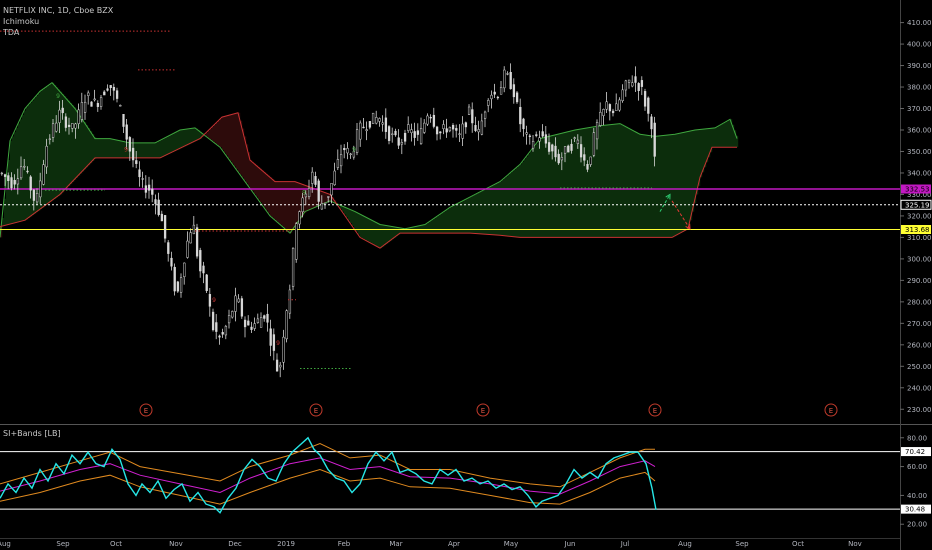 The image size is (932, 550). I want to click on price-tick-label: 250.00, so click(919, 367).